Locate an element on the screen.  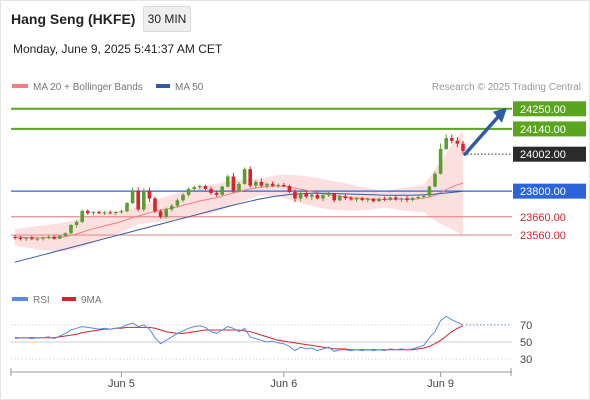
level-label-resistance: 24250.00 is located at coordinates (543, 110).